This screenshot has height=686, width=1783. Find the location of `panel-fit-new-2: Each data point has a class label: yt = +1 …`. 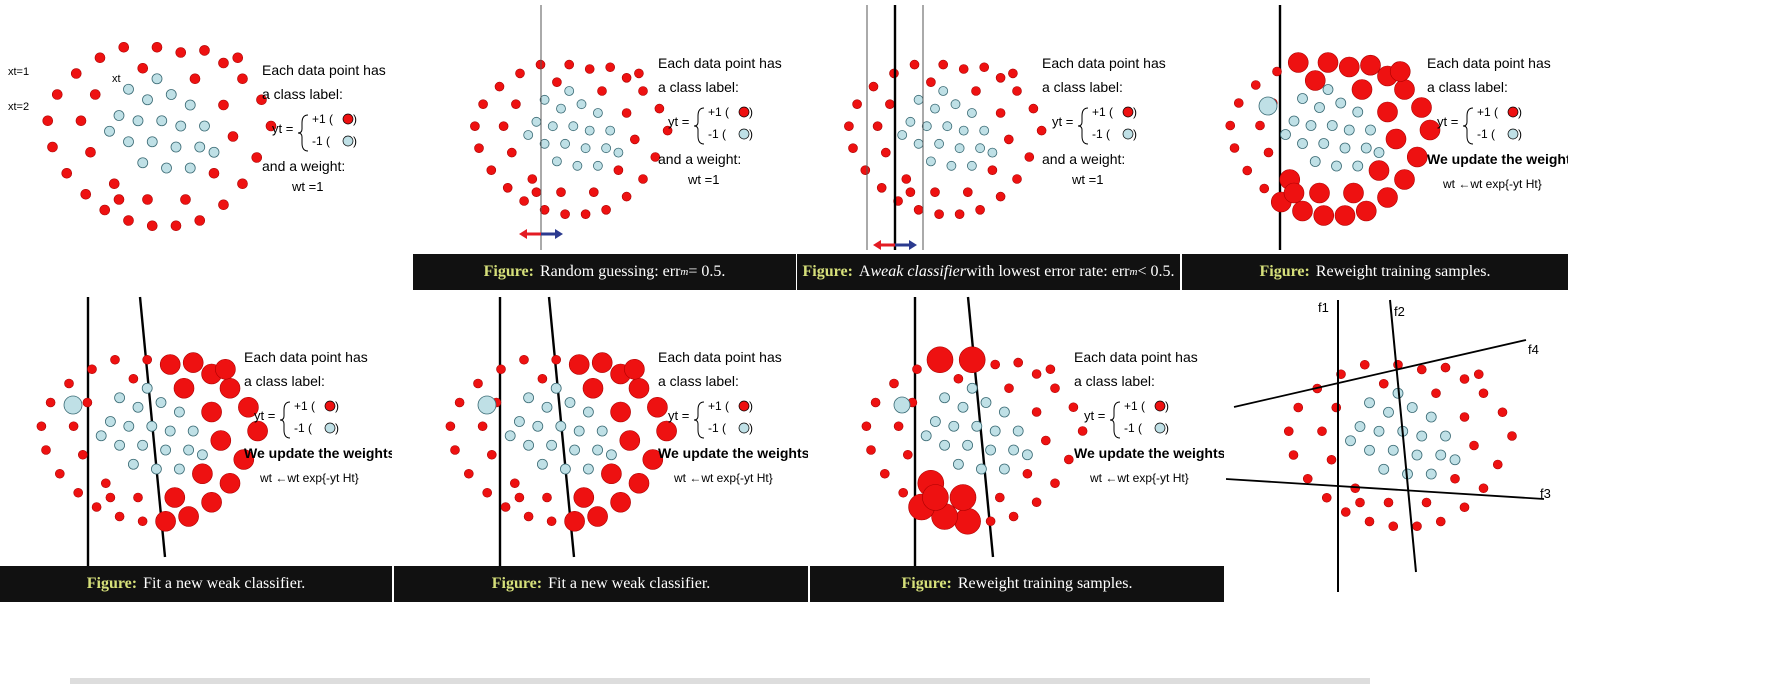

panel-fit-new-2: Each data point has a class label: yt = +1 … is located at coordinates (601, 447).